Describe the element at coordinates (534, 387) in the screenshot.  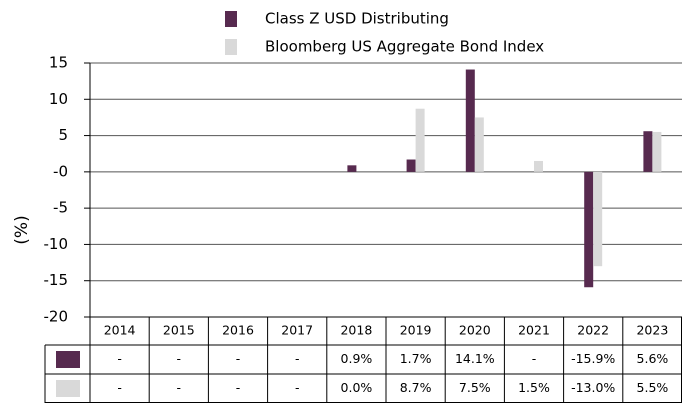
I see `data-label: 1.5%` at that location.